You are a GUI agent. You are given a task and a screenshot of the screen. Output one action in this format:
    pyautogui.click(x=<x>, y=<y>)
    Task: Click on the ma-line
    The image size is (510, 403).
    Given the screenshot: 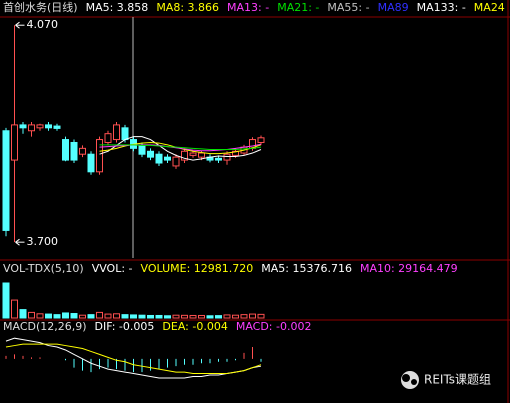 What is the action you would take?
    pyautogui.click(x=180, y=147)
    